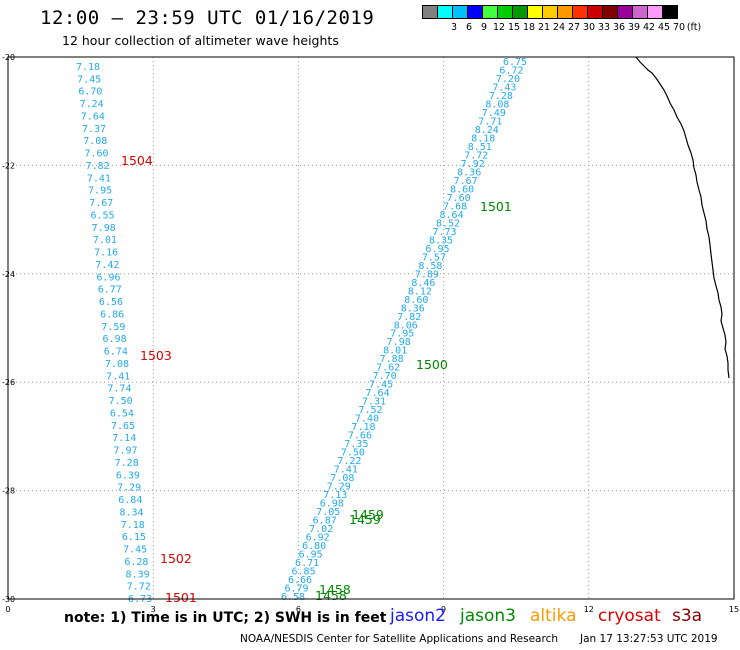  What do you see at coordinates (8, 491) in the screenshot?
I see `y-tick-label: -28` at bounding box center [8, 491].